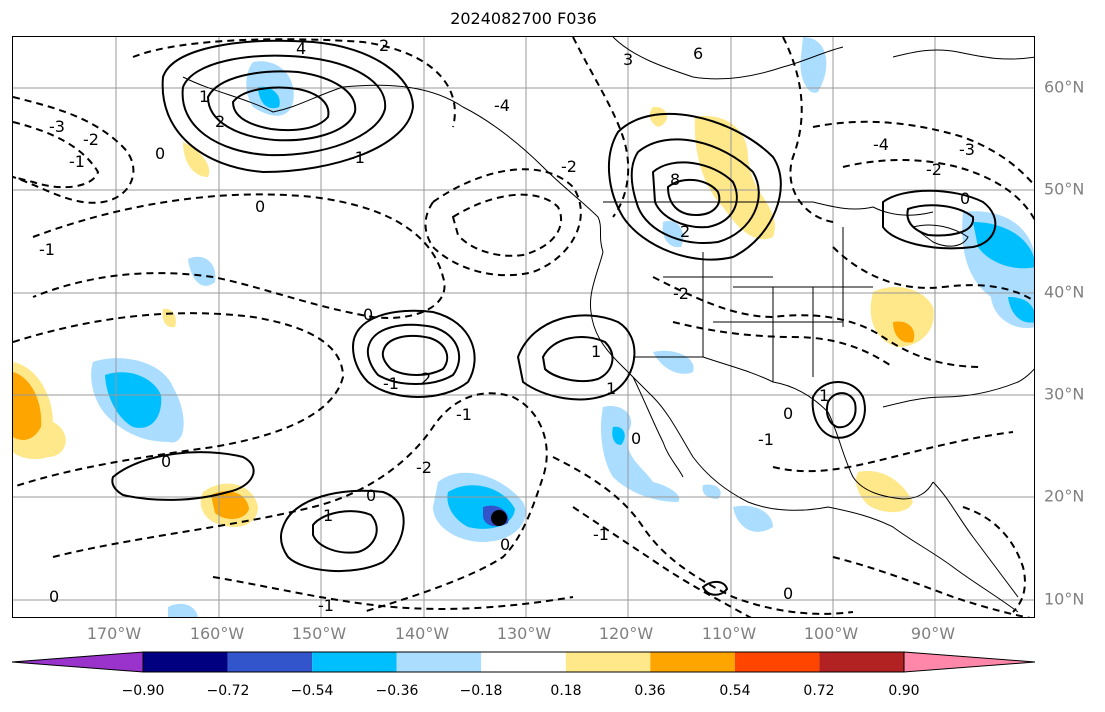 The height and width of the screenshot is (712, 1105). I want to click on colorbar-tick-label: 0.18, so click(566, 691).